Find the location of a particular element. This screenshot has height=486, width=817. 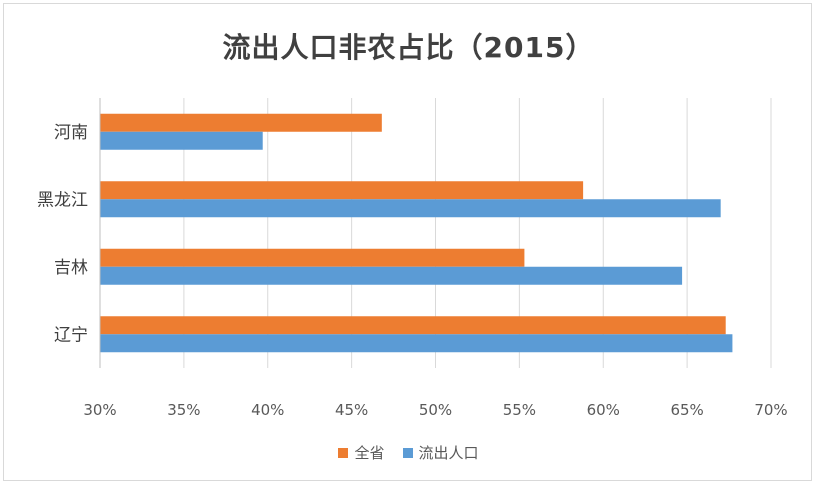

x-tick-label: 30% is located at coordinates (99, 410).